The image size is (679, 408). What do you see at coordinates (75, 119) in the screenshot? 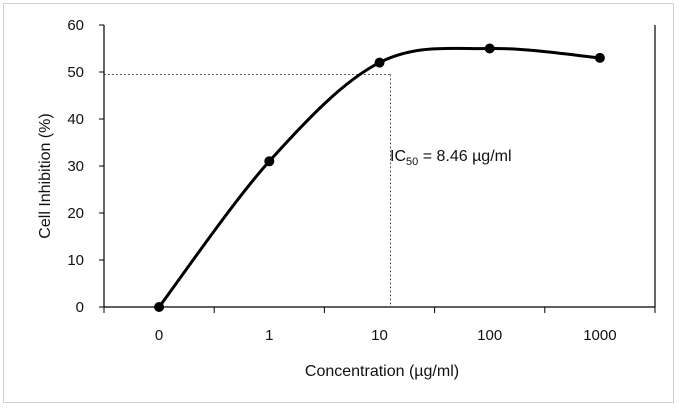
I see `y-tick-label: 40` at bounding box center [75, 119].